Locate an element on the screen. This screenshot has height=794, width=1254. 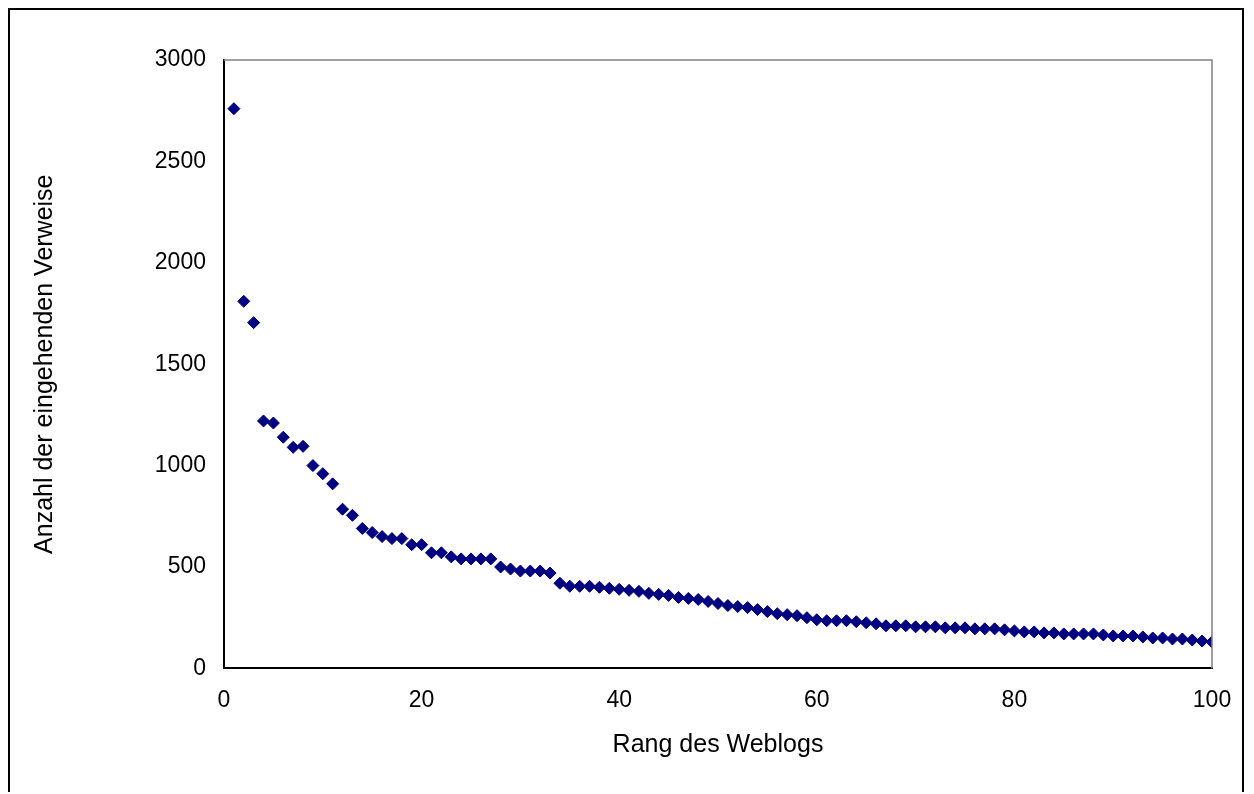
x-tick-label: 60 is located at coordinates (817, 698).